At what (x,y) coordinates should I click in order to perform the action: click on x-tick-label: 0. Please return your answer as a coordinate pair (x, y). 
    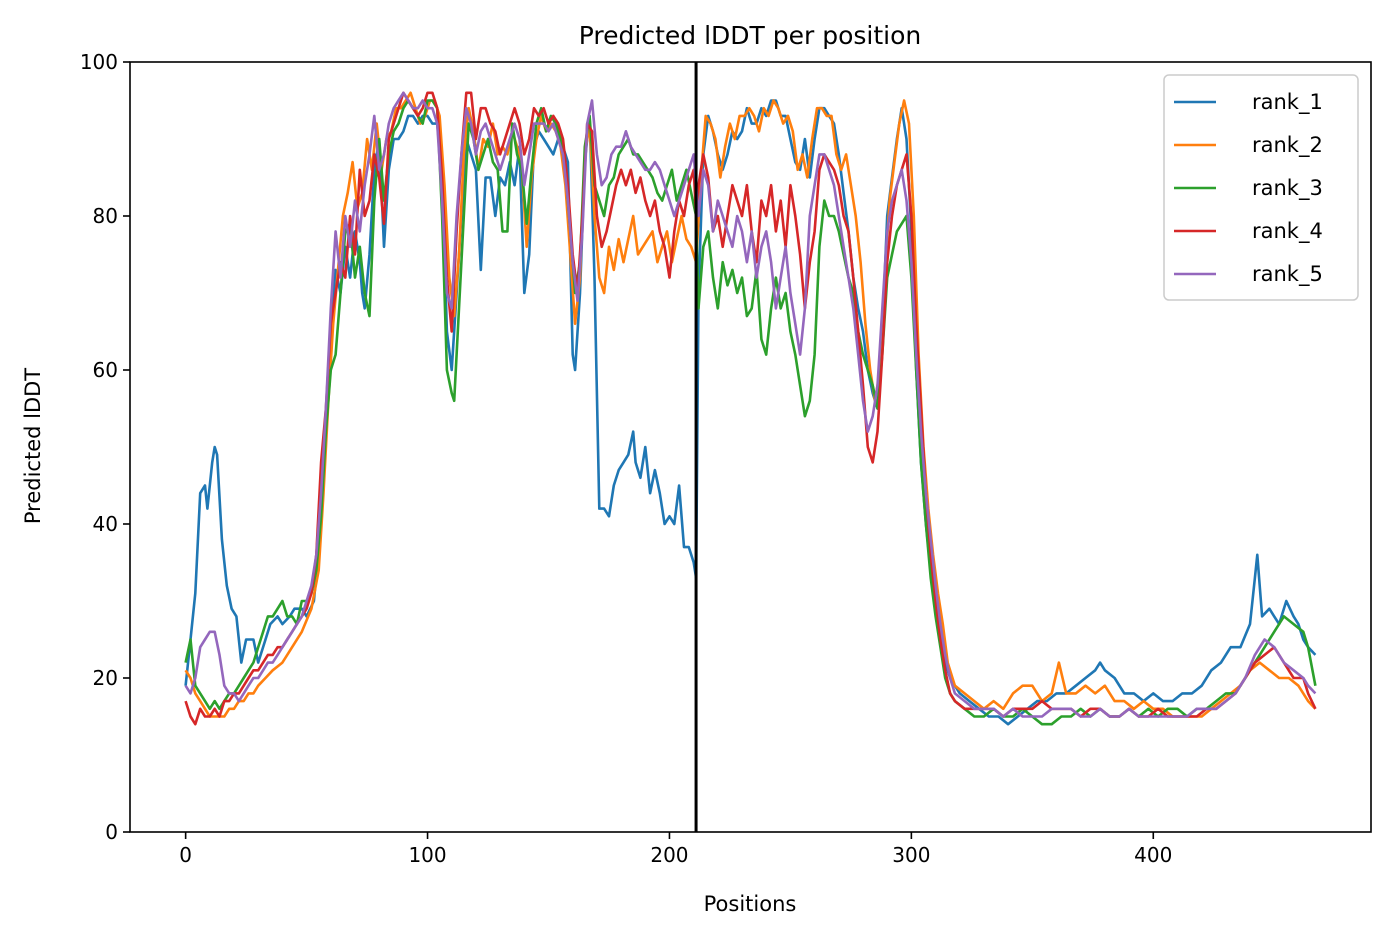
    Looking at the image, I should click on (185, 855).